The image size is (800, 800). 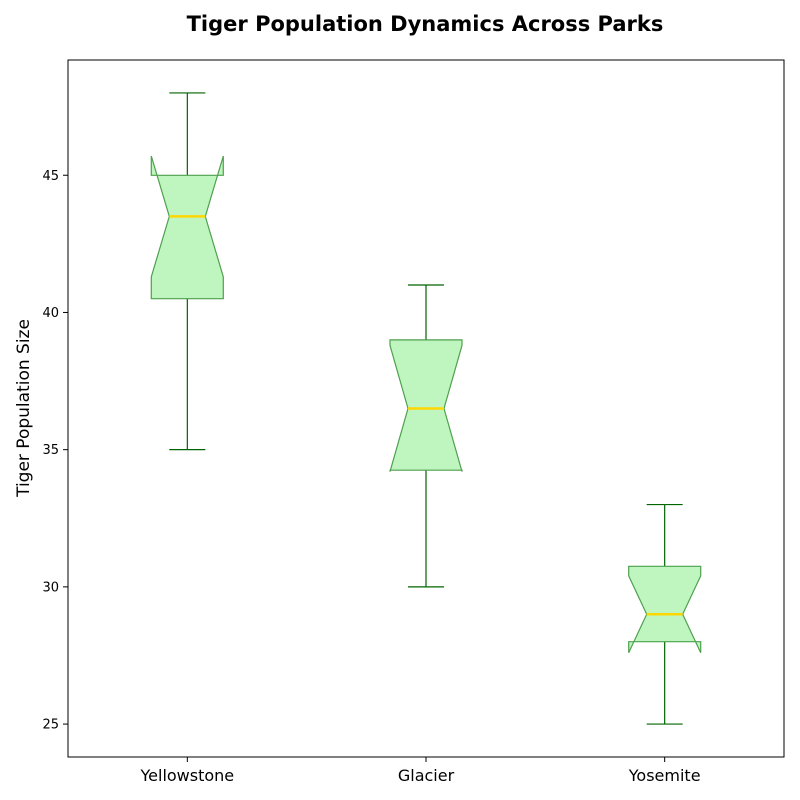 I want to click on box-yellowstone, so click(x=187, y=271).